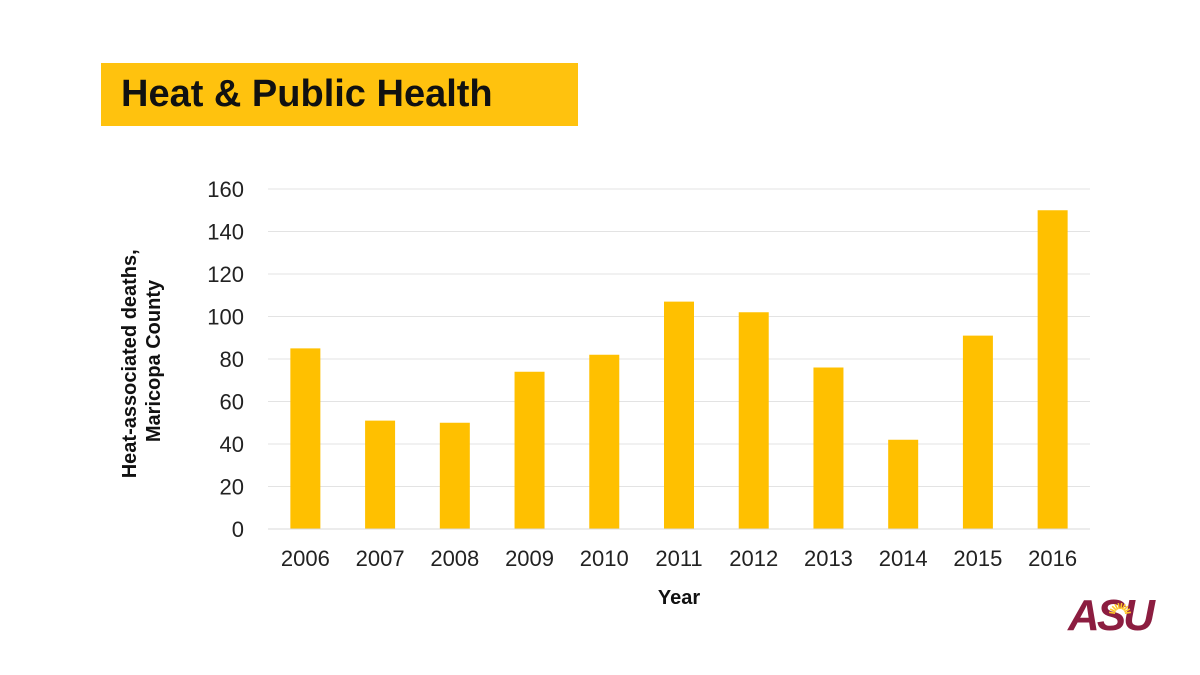 The height and width of the screenshot is (675, 1200). I want to click on y-tick-label: 120, so click(225, 274).